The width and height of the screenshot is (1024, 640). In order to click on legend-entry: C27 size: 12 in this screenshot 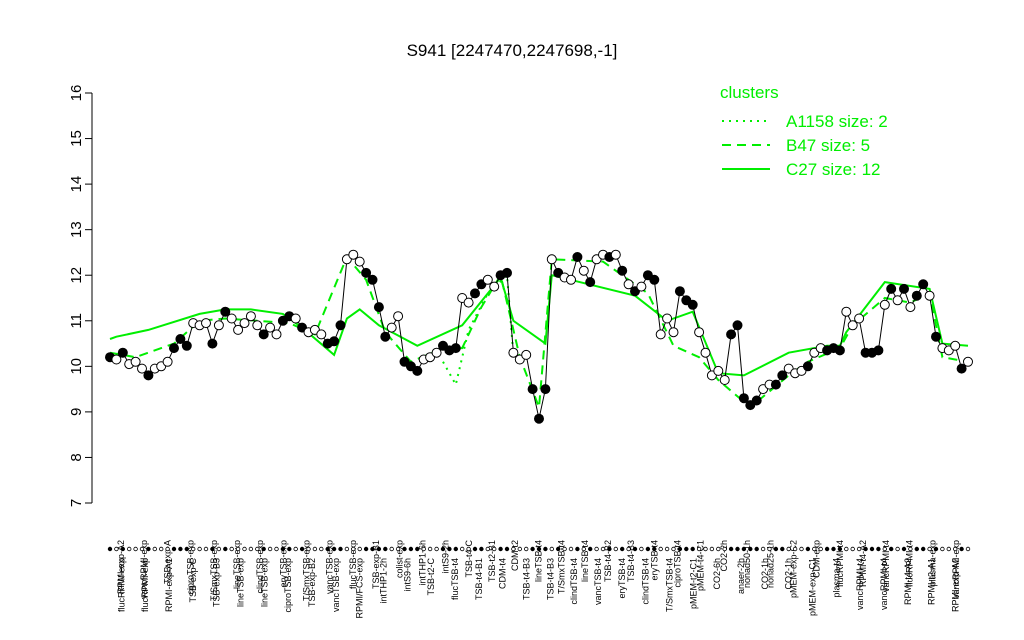, I will do `click(833, 169)`.